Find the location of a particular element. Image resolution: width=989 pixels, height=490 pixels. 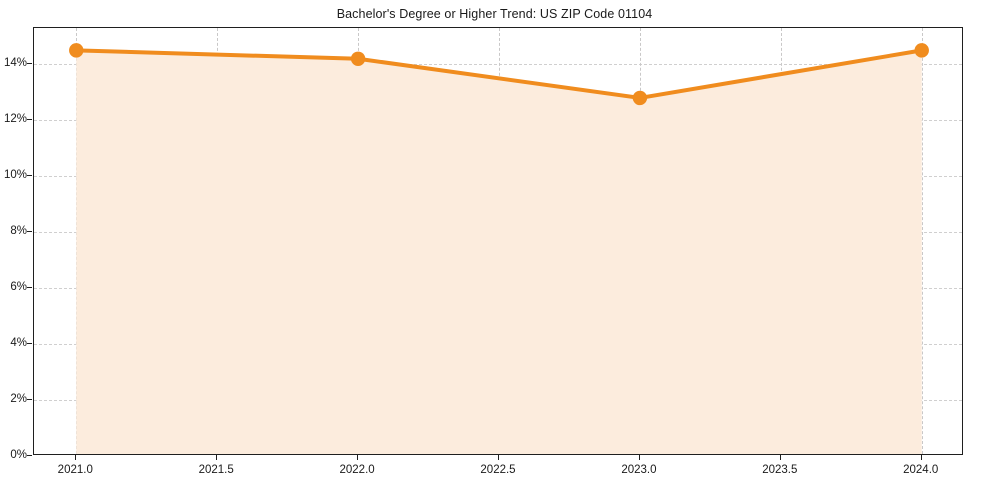

data-point-markers is located at coordinates (499, 74).